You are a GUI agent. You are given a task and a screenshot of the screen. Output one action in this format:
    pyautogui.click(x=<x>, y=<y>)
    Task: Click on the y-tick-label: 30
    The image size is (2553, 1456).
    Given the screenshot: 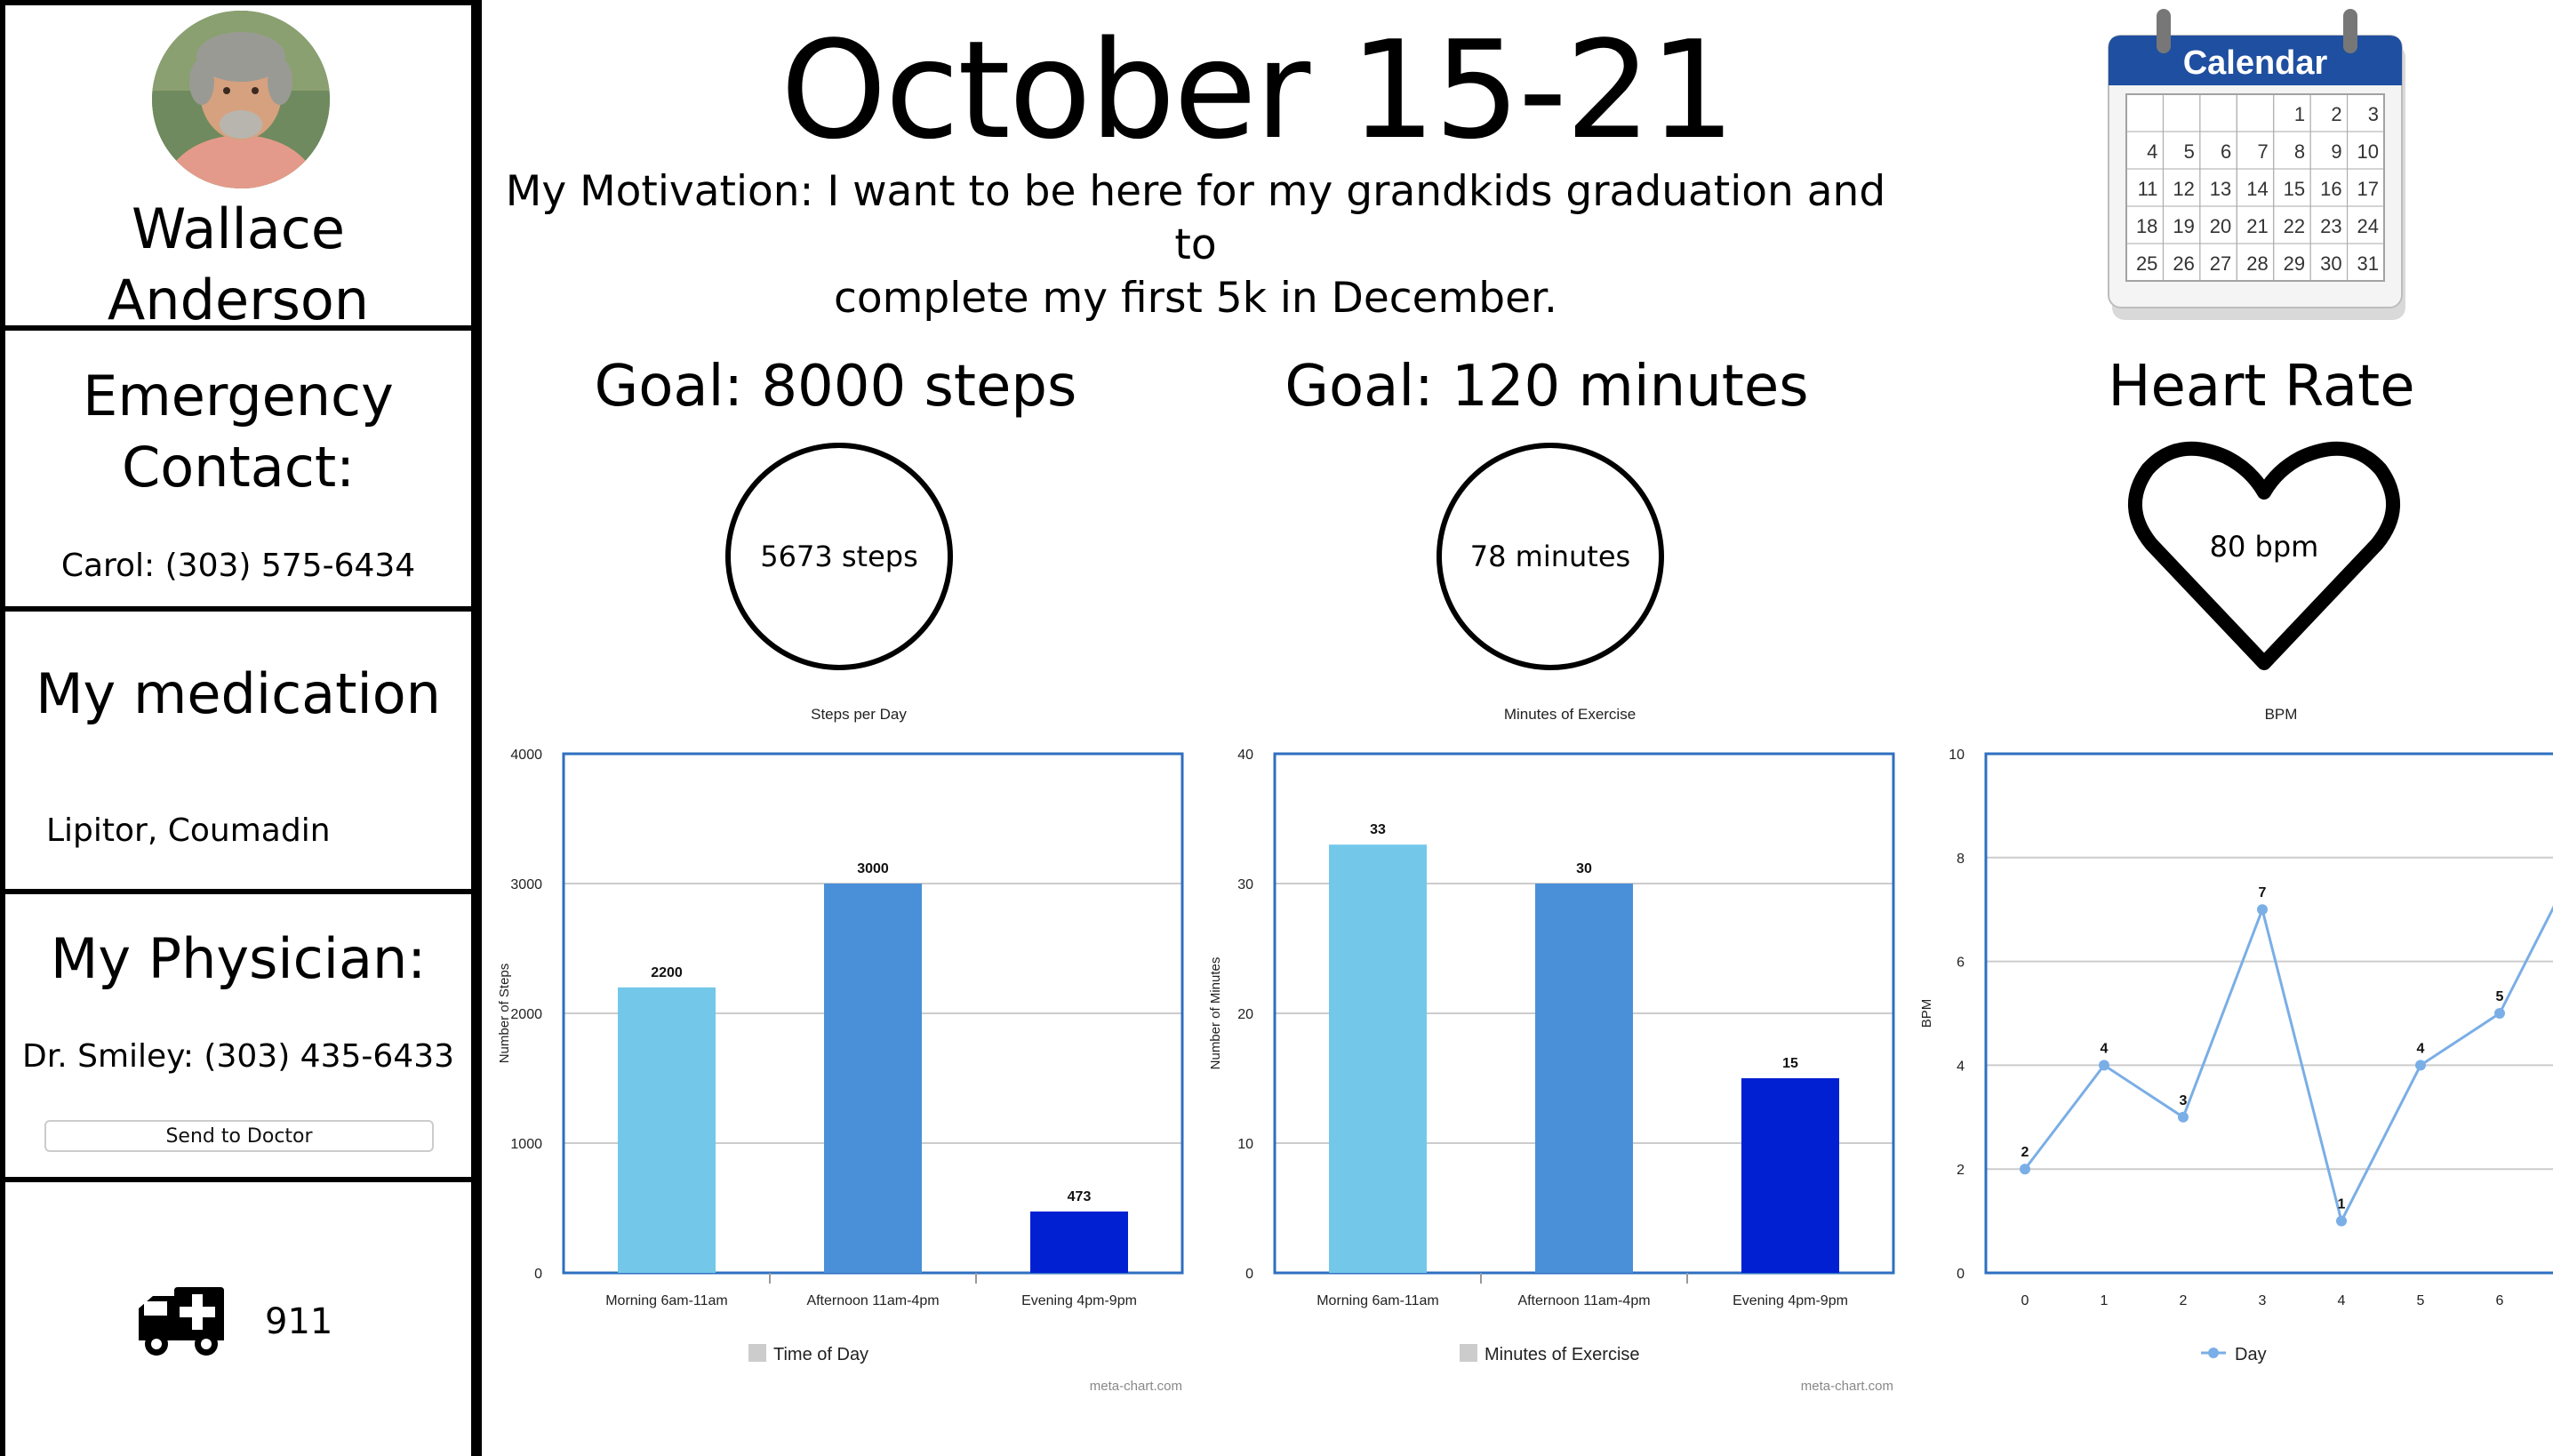 What is the action you would take?
    pyautogui.click(x=1245, y=884)
    